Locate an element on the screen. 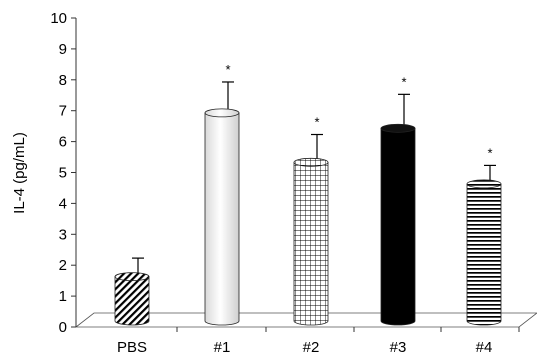 This screenshot has height=361, width=537. significance-markers: * * * * is located at coordinates (358, 111).